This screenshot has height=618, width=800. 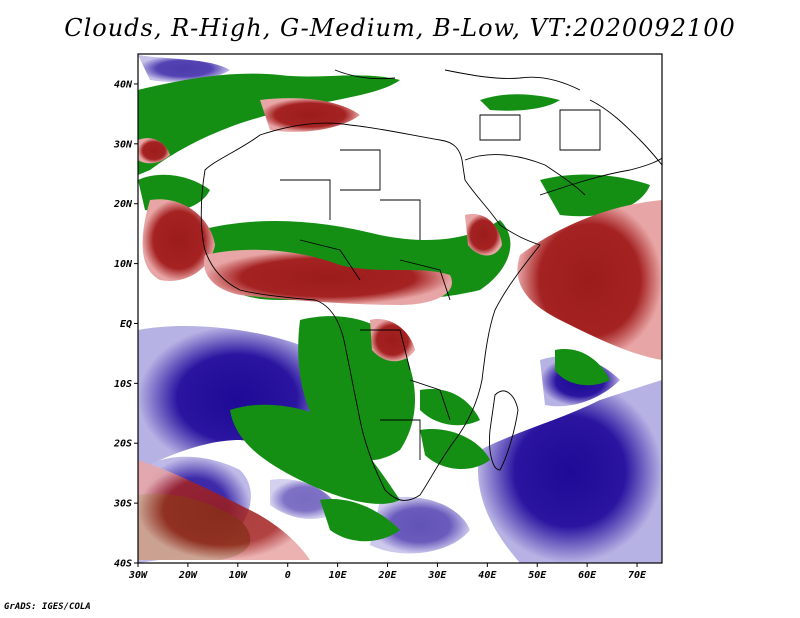 I want to click on x-tick-label: 0, so click(x=288, y=575).